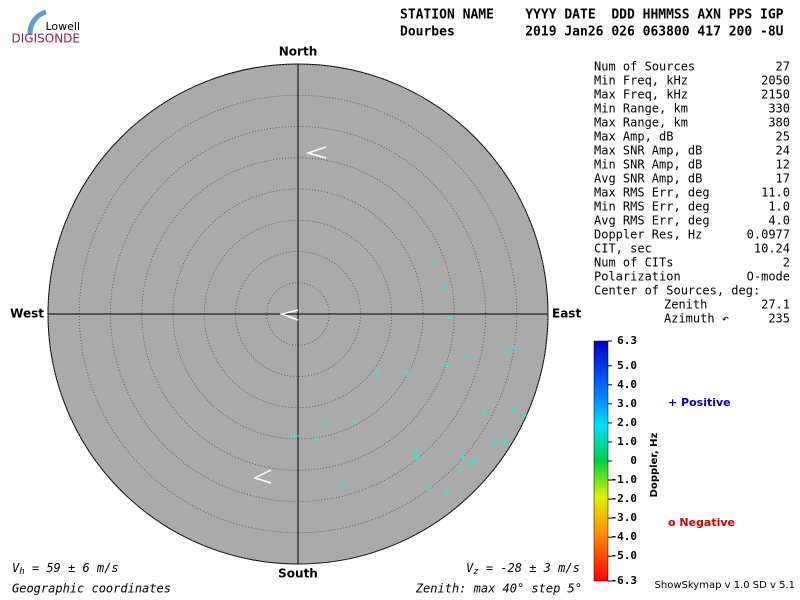  What do you see at coordinates (633, 263) in the screenshot?
I see `stat-label: Num of CITs` at bounding box center [633, 263].